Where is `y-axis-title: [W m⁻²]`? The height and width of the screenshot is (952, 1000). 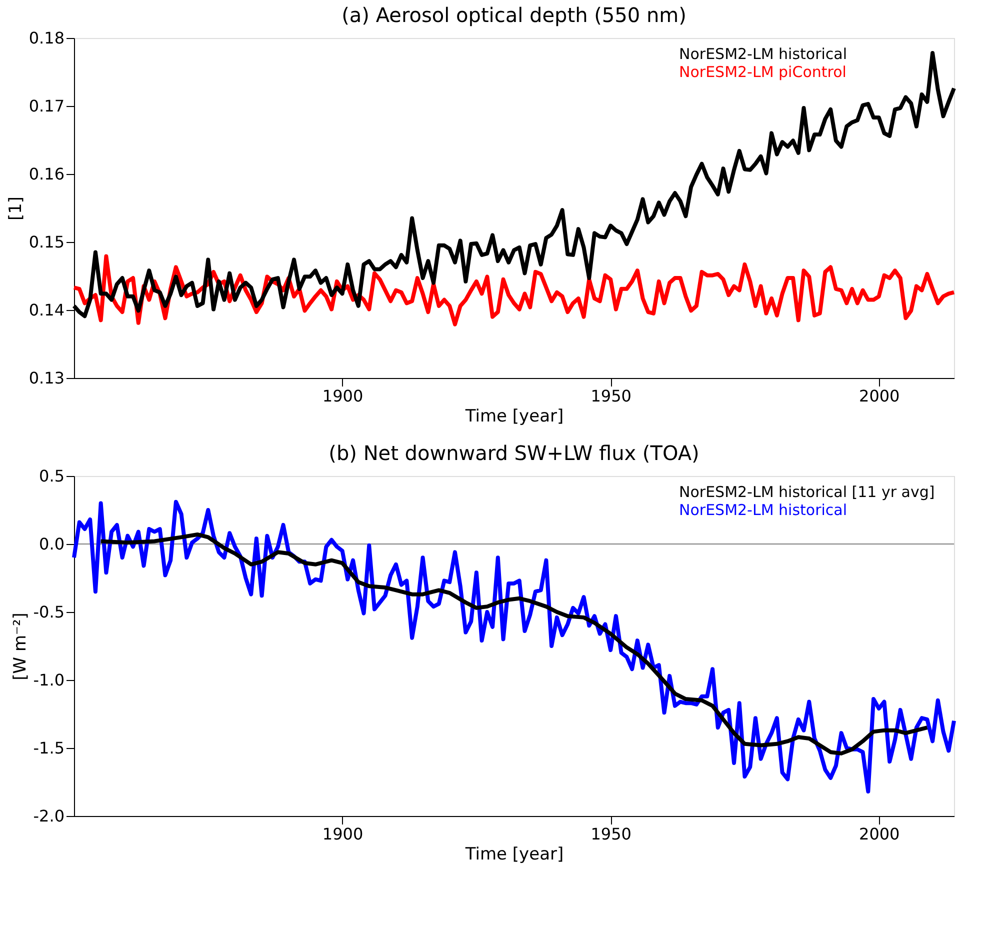
y-axis-title: [W m⁻²] is located at coordinates (20, 646).